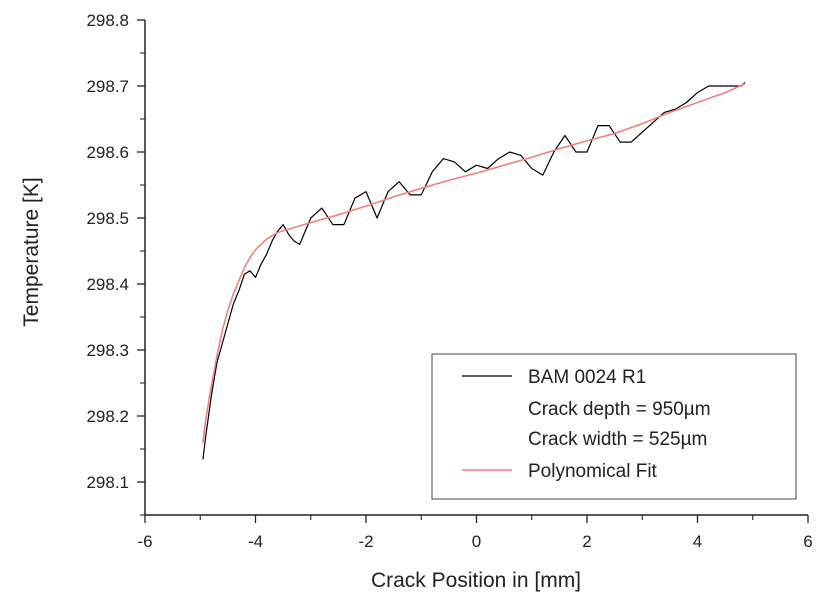 The width and height of the screenshot is (817, 597). What do you see at coordinates (107, 86) in the screenshot?
I see `y-tick-label: 298.7` at bounding box center [107, 86].